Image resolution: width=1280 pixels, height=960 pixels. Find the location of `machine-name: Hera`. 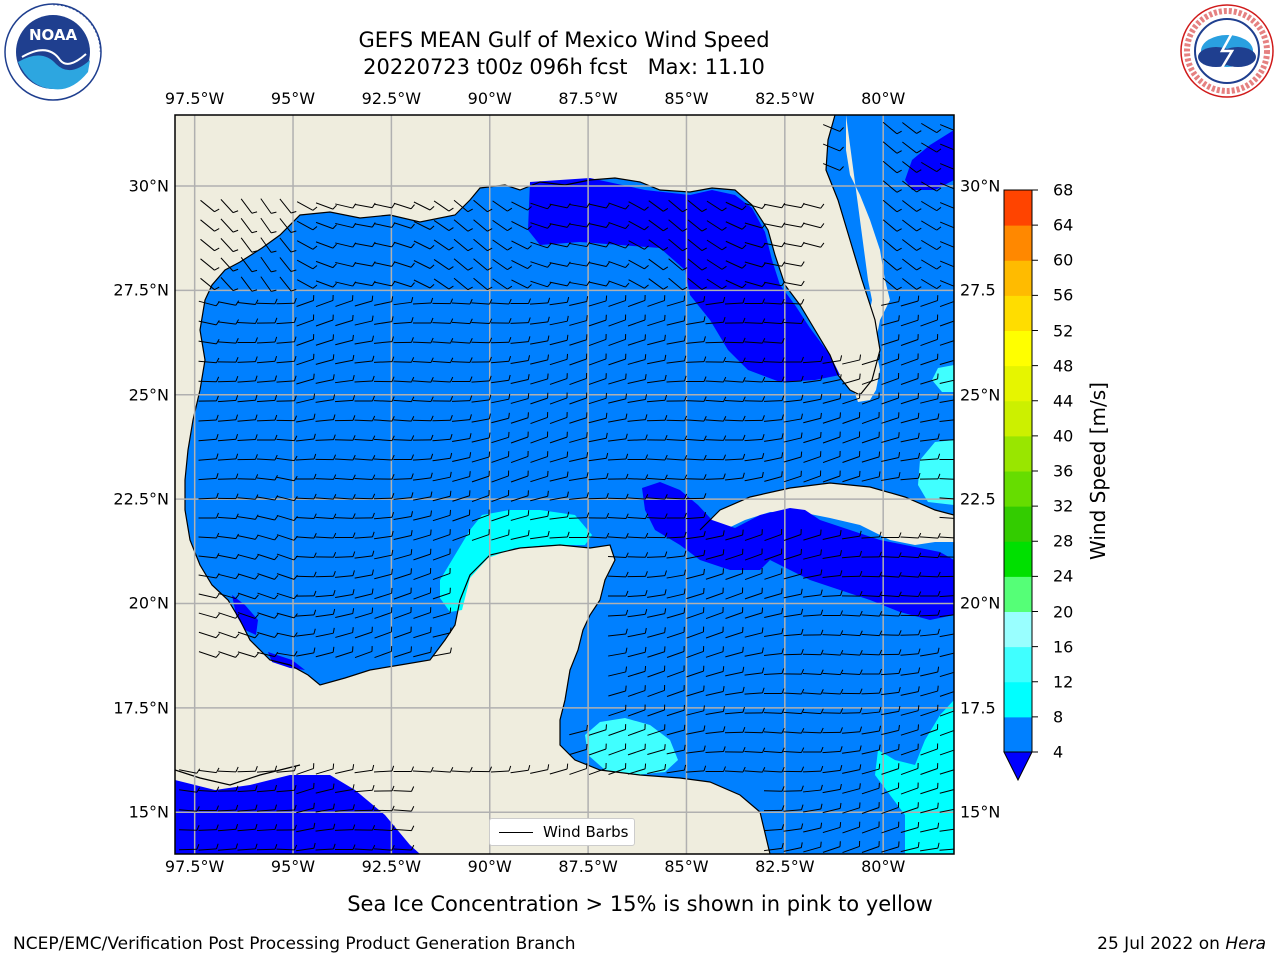

machine-name: Hera is located at coordinates (1245, 944).